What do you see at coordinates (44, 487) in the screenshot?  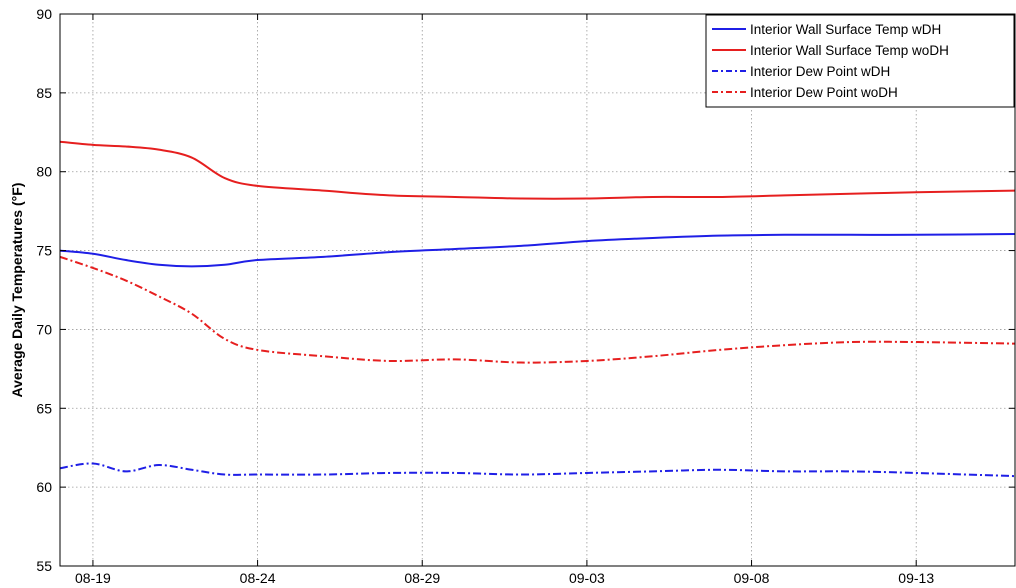 I see `y-tick-label: 60` at bounding box center [44, 487].